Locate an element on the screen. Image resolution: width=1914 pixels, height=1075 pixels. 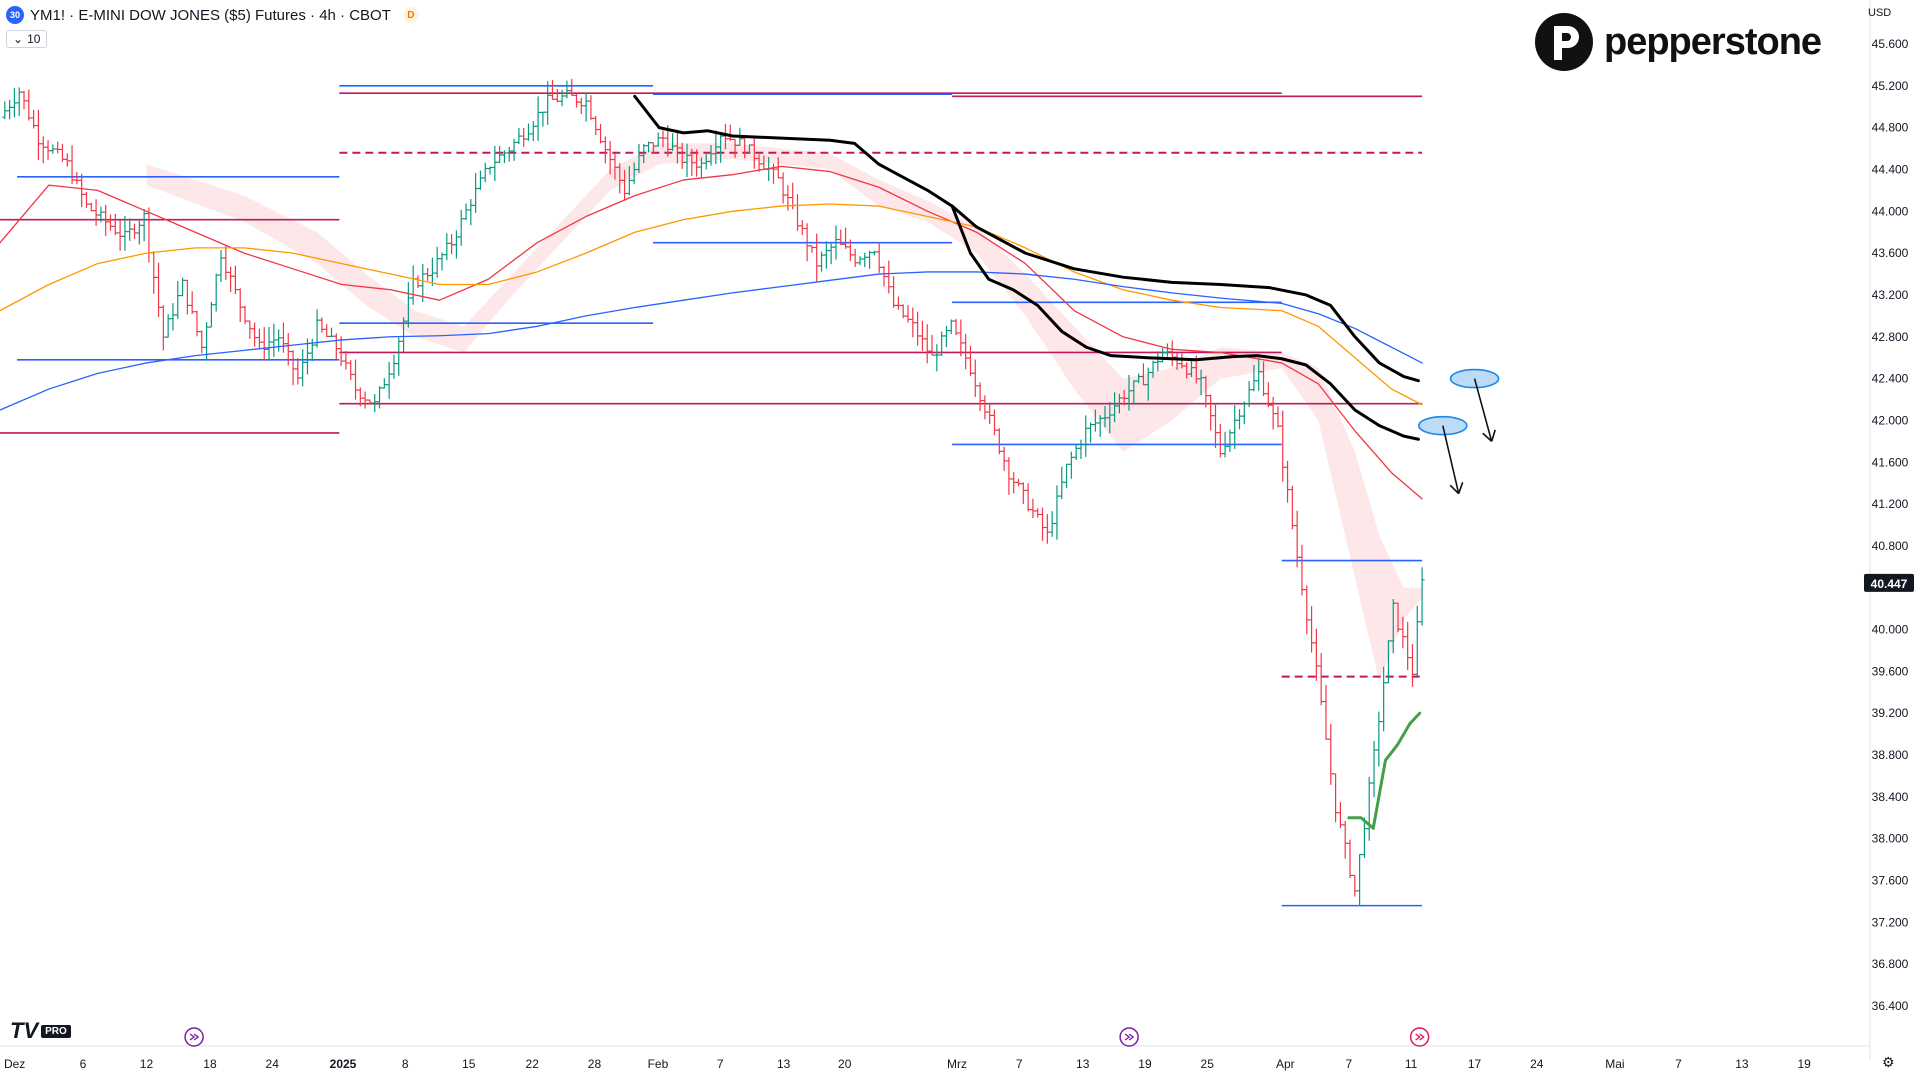
pepperstone-mark-icon is located at coordinates (1564, 42).